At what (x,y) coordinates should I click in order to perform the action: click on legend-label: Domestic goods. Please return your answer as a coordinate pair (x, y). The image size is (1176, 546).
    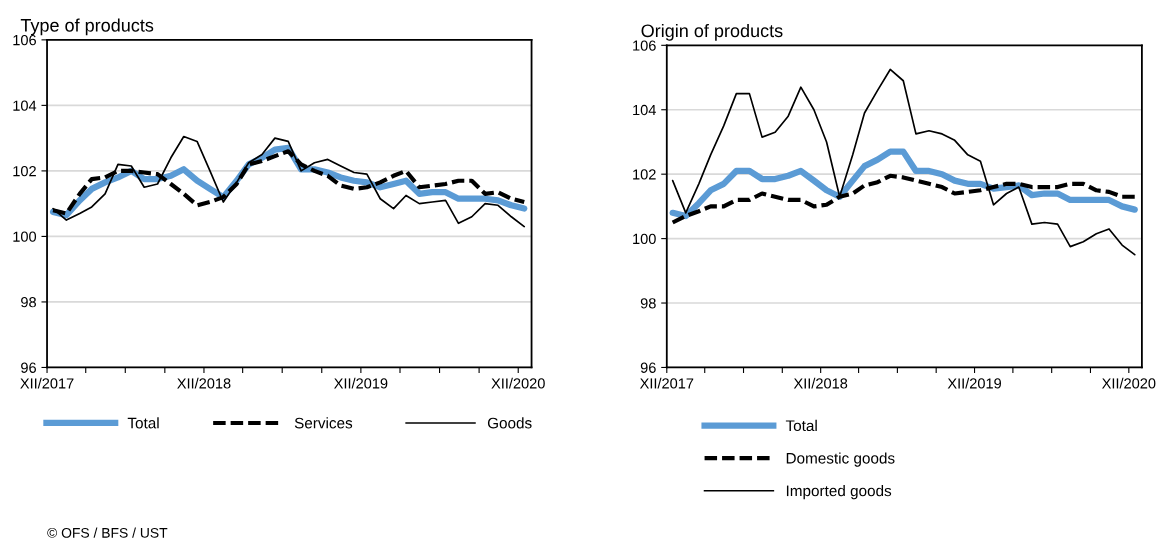
    Looking at the image, I should click on (840, 459).